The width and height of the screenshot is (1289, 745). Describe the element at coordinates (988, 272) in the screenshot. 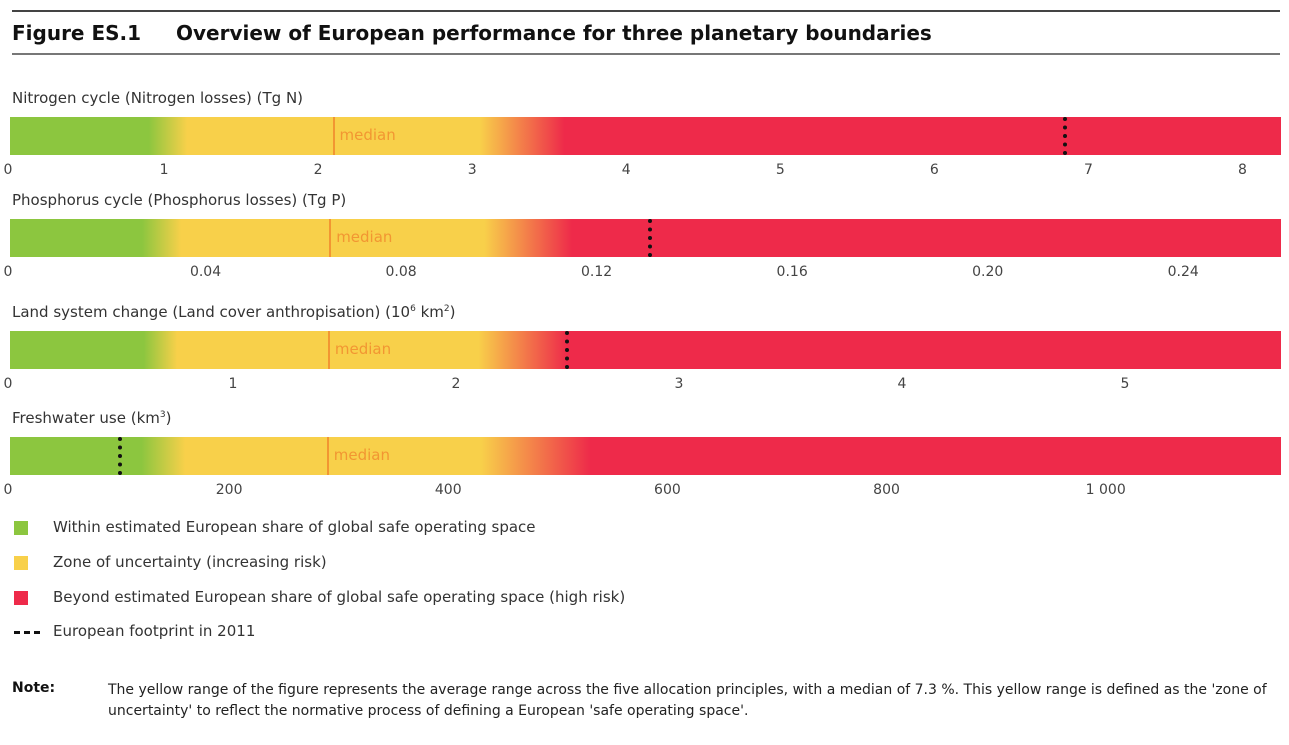

I see `tick-label: 0.20` at that location.